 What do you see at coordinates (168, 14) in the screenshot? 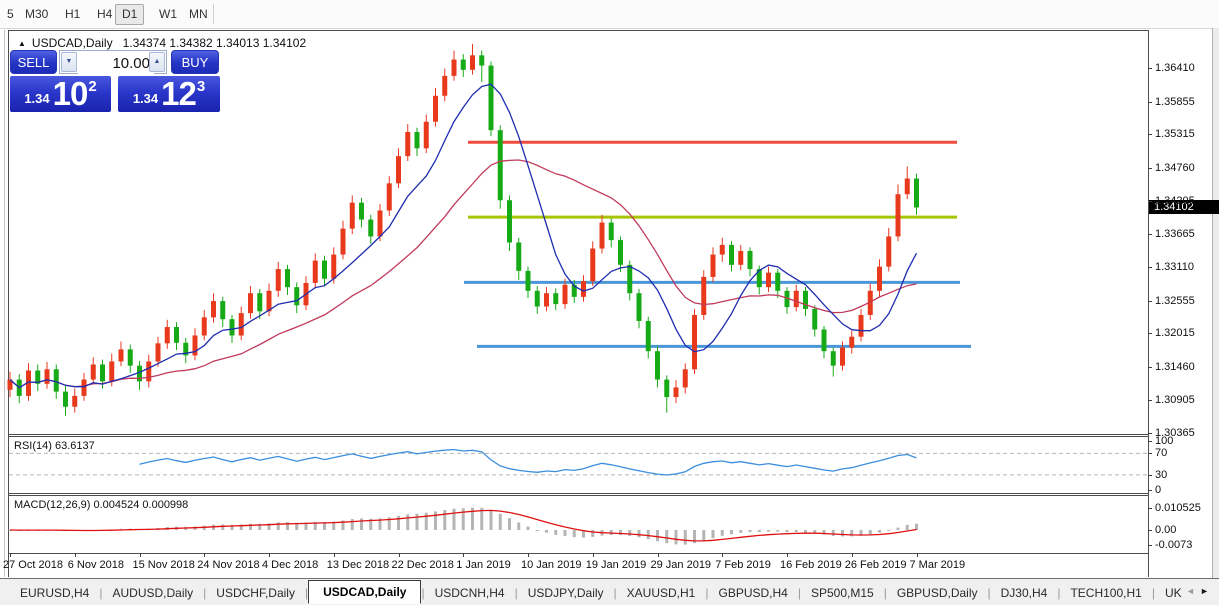
I see `timeframe-button-w1: W1` at bounding box center [168, 14].